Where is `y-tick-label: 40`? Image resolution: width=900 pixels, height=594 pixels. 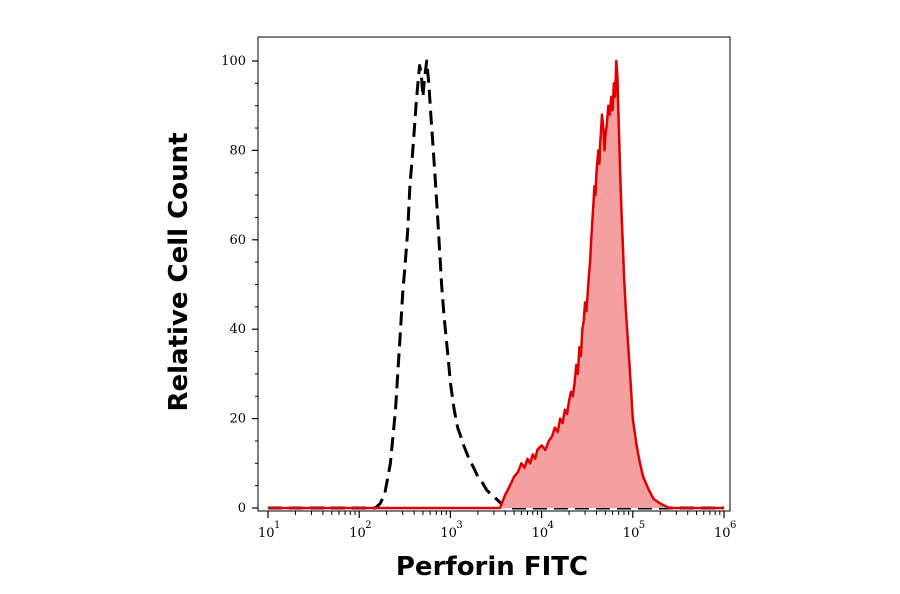 y-tick-label: 40 is located at coordinates (237, 329).